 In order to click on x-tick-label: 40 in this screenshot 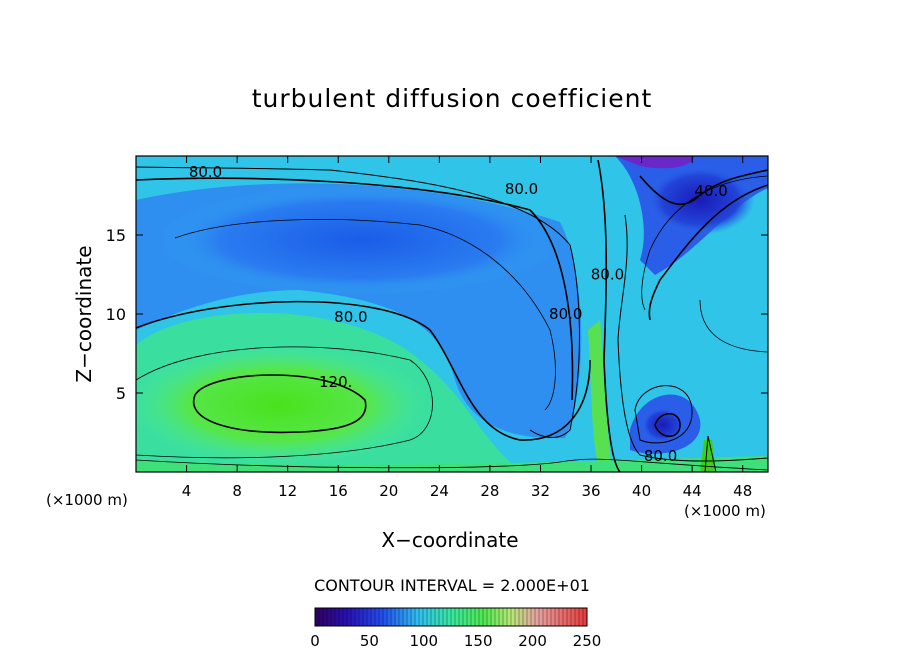, I will do `click(641, 491)`.